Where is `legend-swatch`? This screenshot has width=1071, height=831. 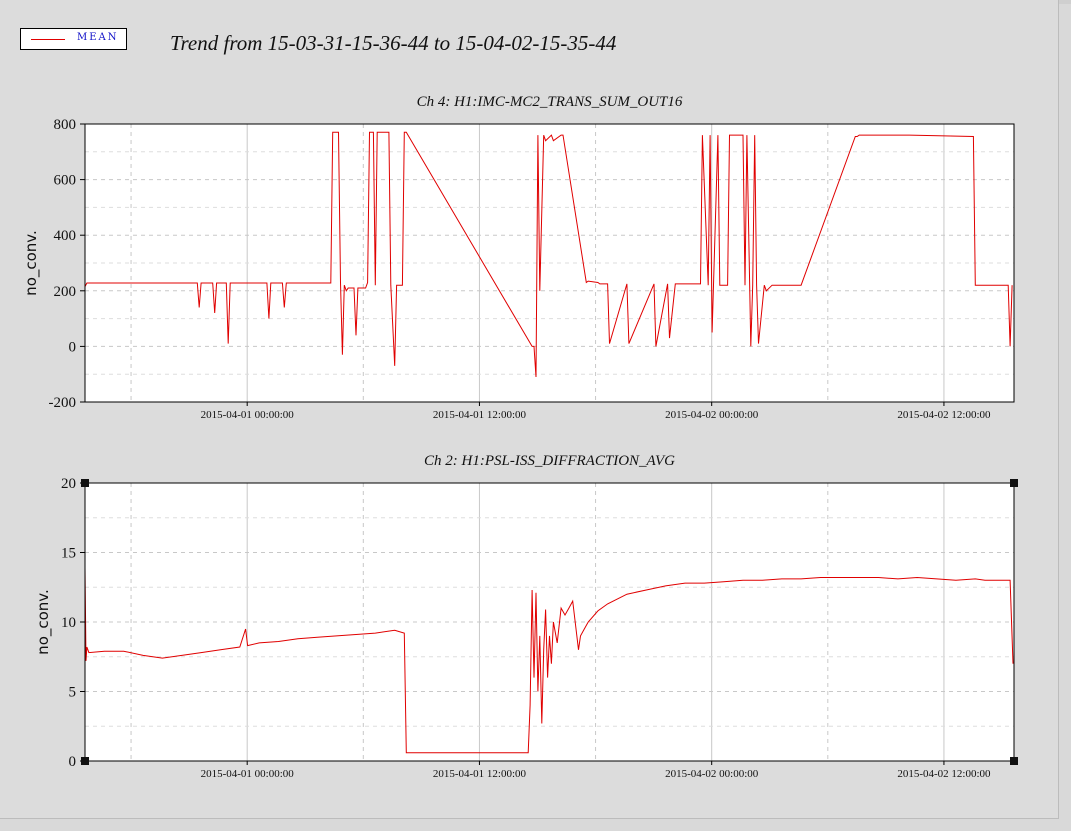
legend-swatch is located at coordinates (48, 39).